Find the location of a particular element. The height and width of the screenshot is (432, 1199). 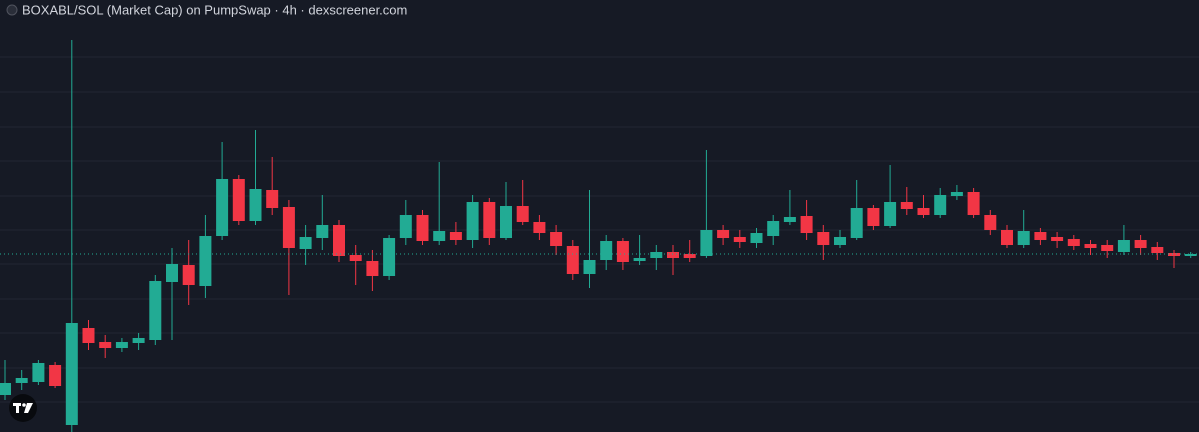

logo-bg is located at coordinates (23, 408).